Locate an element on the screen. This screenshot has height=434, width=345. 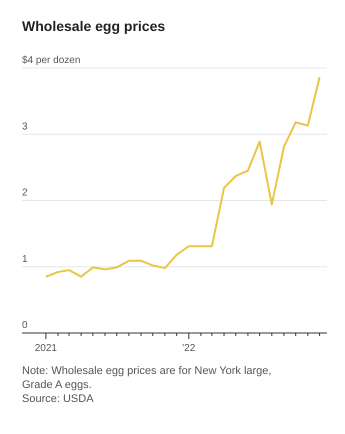
y-tick-label: 1 is located at coordinates (25, 259).